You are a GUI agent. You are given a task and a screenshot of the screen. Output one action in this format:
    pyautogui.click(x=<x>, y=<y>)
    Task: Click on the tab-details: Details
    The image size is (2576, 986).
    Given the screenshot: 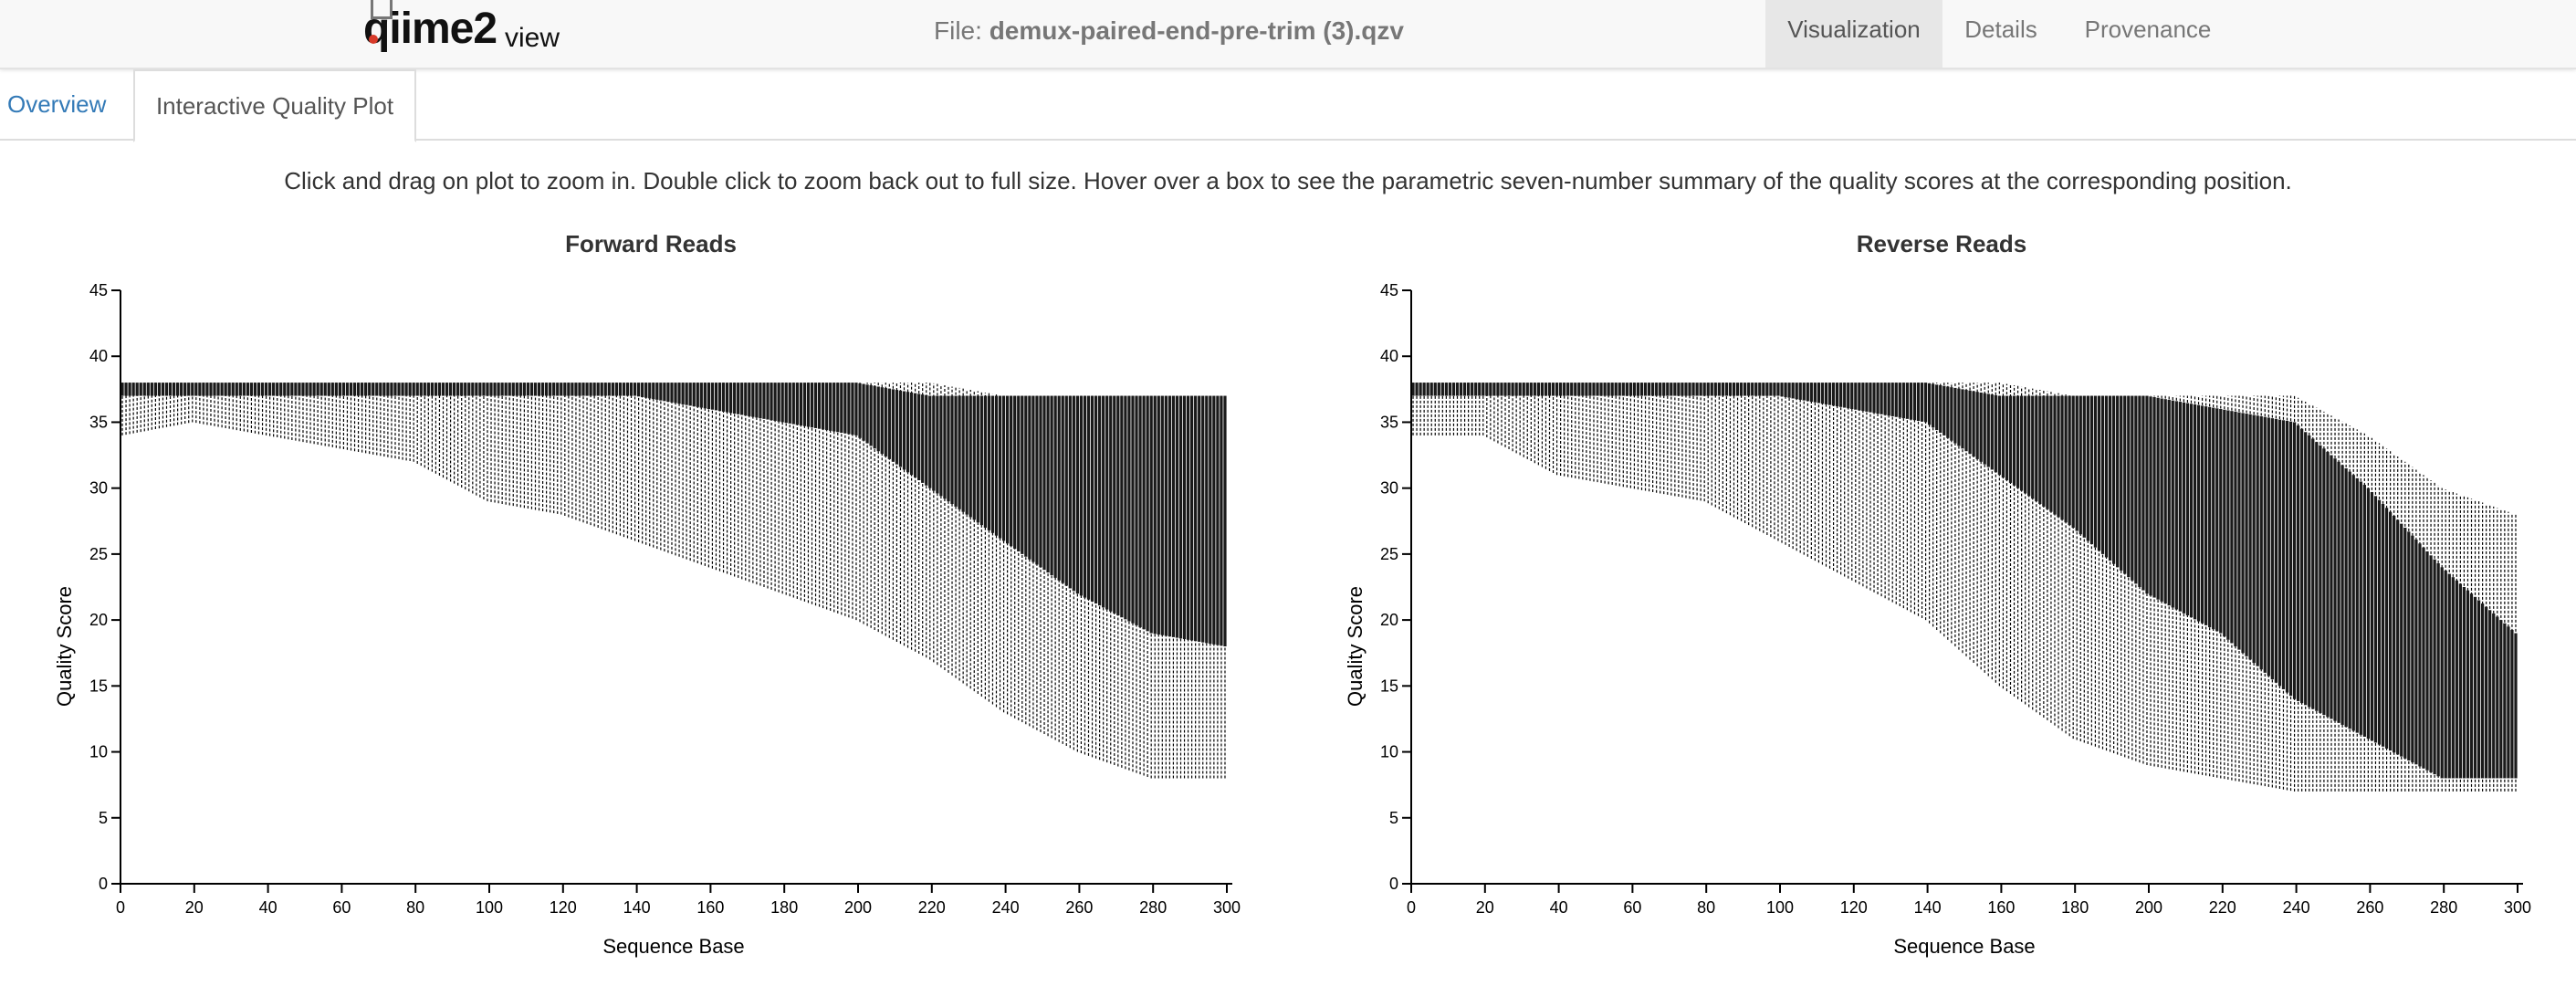 What is the action you would take?
    pyautogui.click(x=2001, y=29)
    